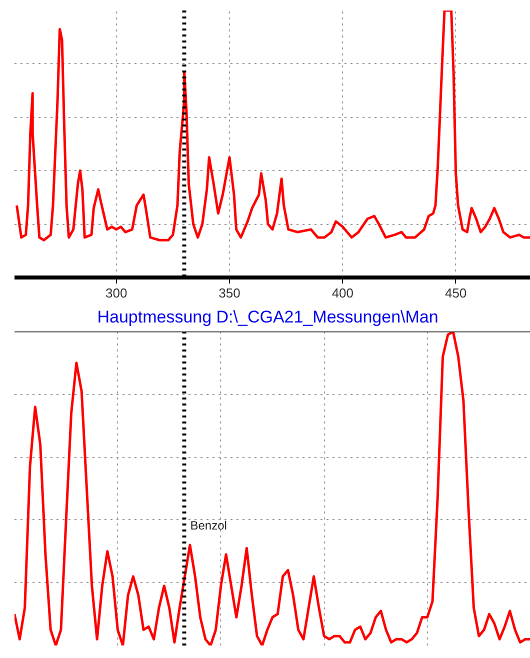  Describe the element at coordinates (343, 293) in the screenshot. I see `x-tick-label: 400` at that location.